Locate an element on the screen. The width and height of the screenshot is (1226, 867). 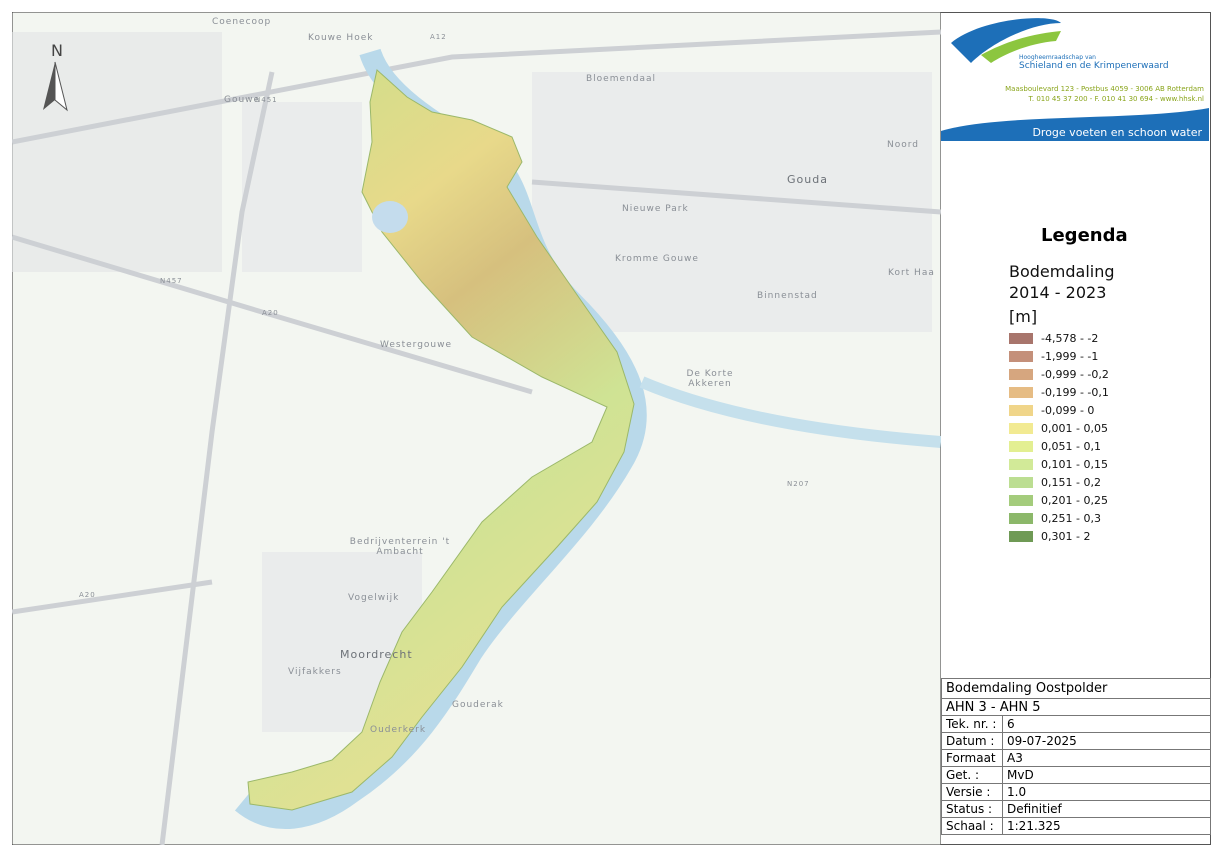
map-label: Kort Haa is located at coordinates (911, 273).